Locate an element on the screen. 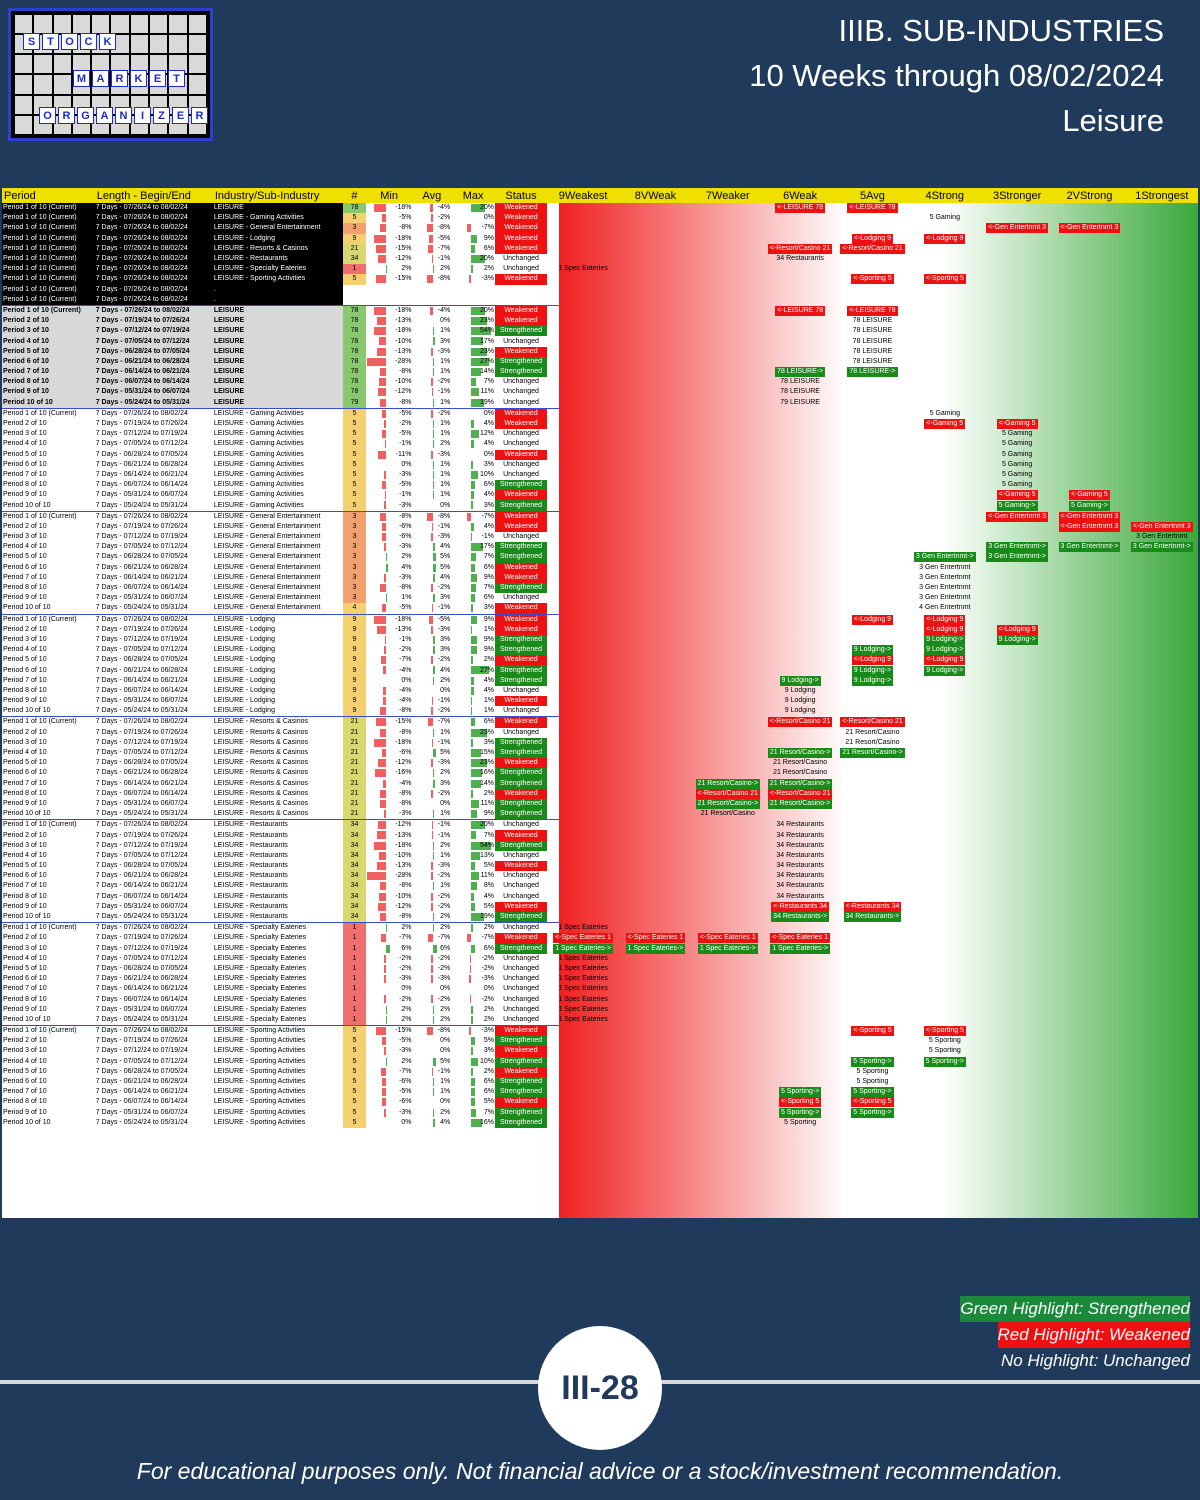 Image resolution: width=1200 pixels, height=1500 pixels. min-cell: -15% is located at coordinates (389, 1031).